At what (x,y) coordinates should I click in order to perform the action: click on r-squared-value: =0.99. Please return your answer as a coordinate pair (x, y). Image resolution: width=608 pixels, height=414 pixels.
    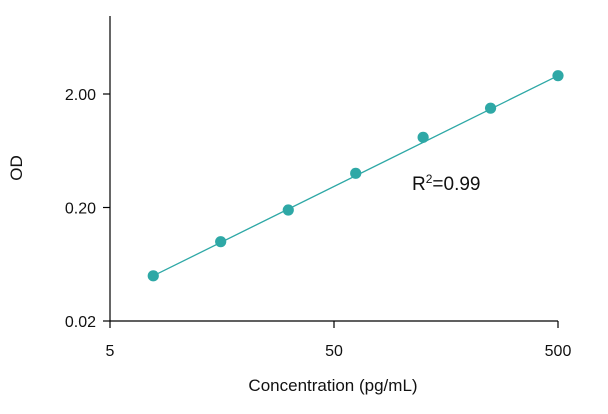
    Looking at the image, I should click on (456, 184).